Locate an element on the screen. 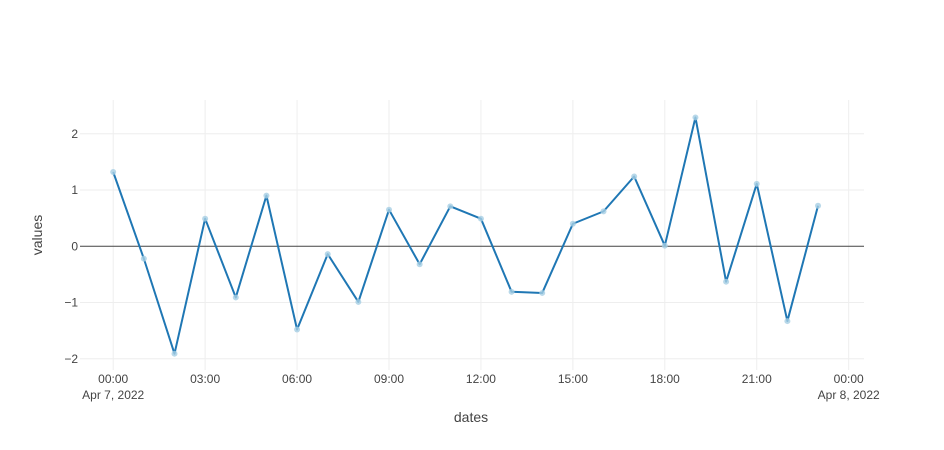 This screenshot has height=450, width=944. x-axis-title: dates is located at coordinates (471, 417).